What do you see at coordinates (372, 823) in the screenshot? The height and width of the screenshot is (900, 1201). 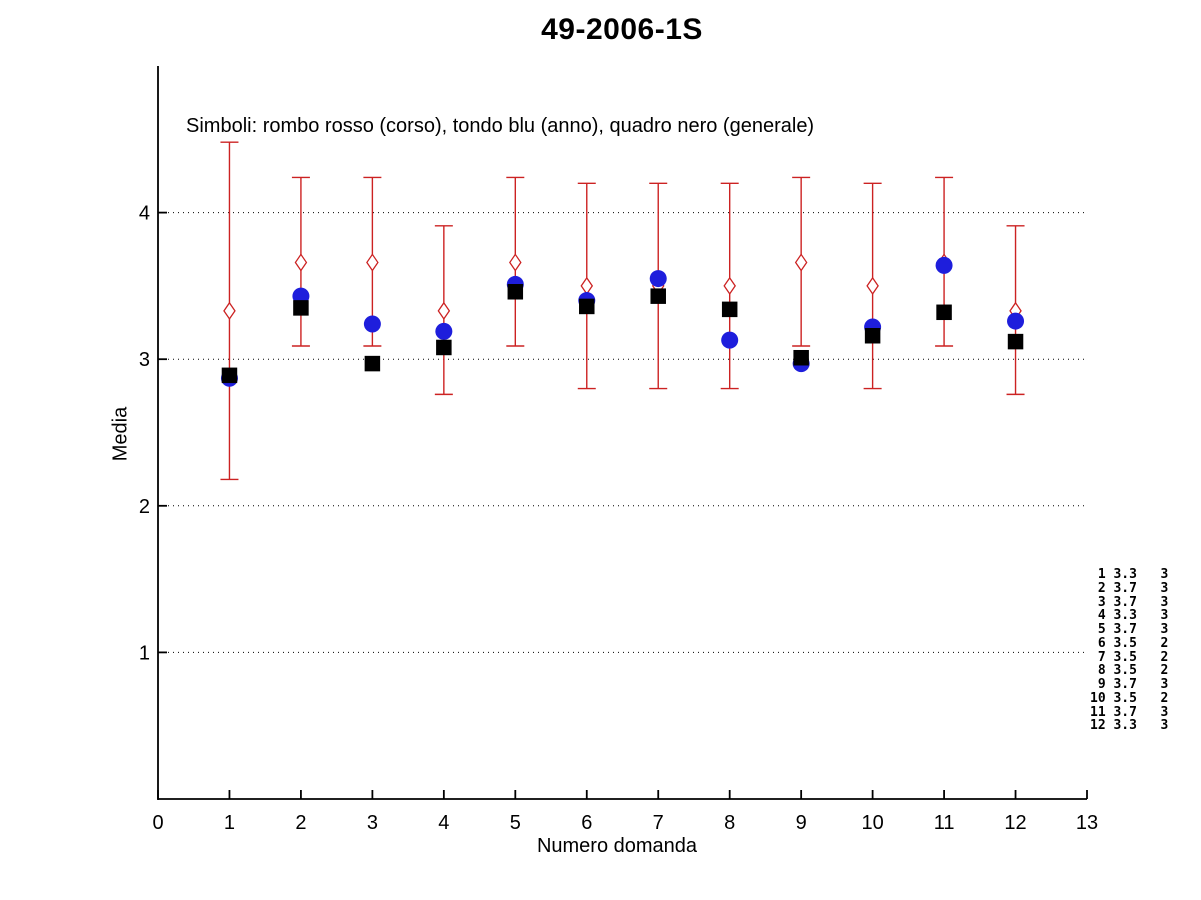 I see `x-tick-label-3: 3` at bounding box center [372, 823].